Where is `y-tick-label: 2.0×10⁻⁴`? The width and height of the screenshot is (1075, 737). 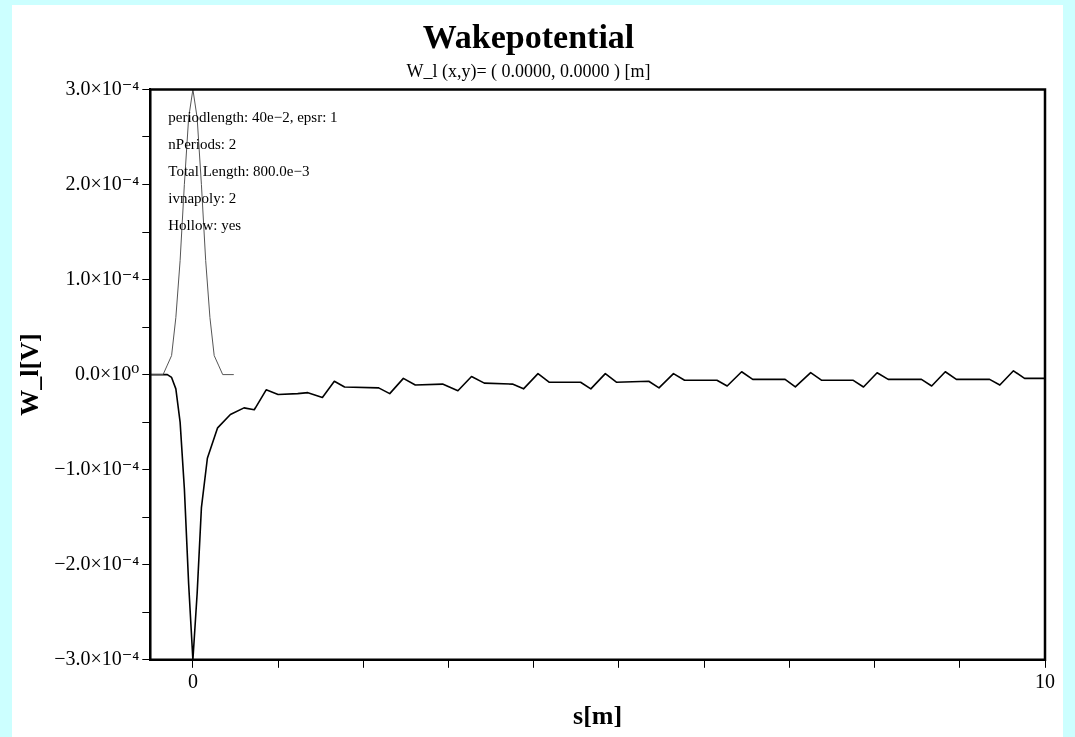
y-tick-label: 2.0×10⁻⁴ is located at coordinates (102, 182).